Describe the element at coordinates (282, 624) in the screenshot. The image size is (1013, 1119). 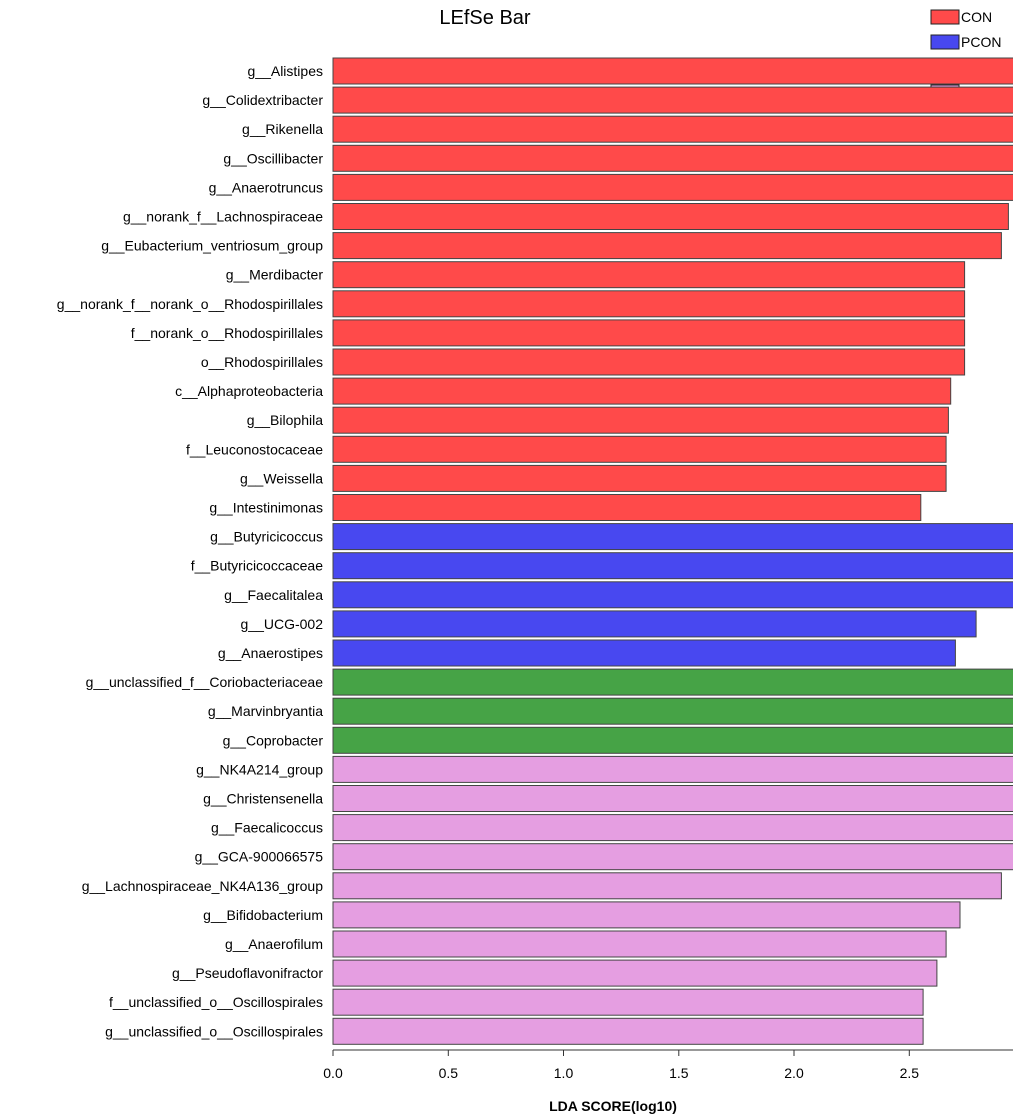
I see `category-label: g__UCG-002` at that location.